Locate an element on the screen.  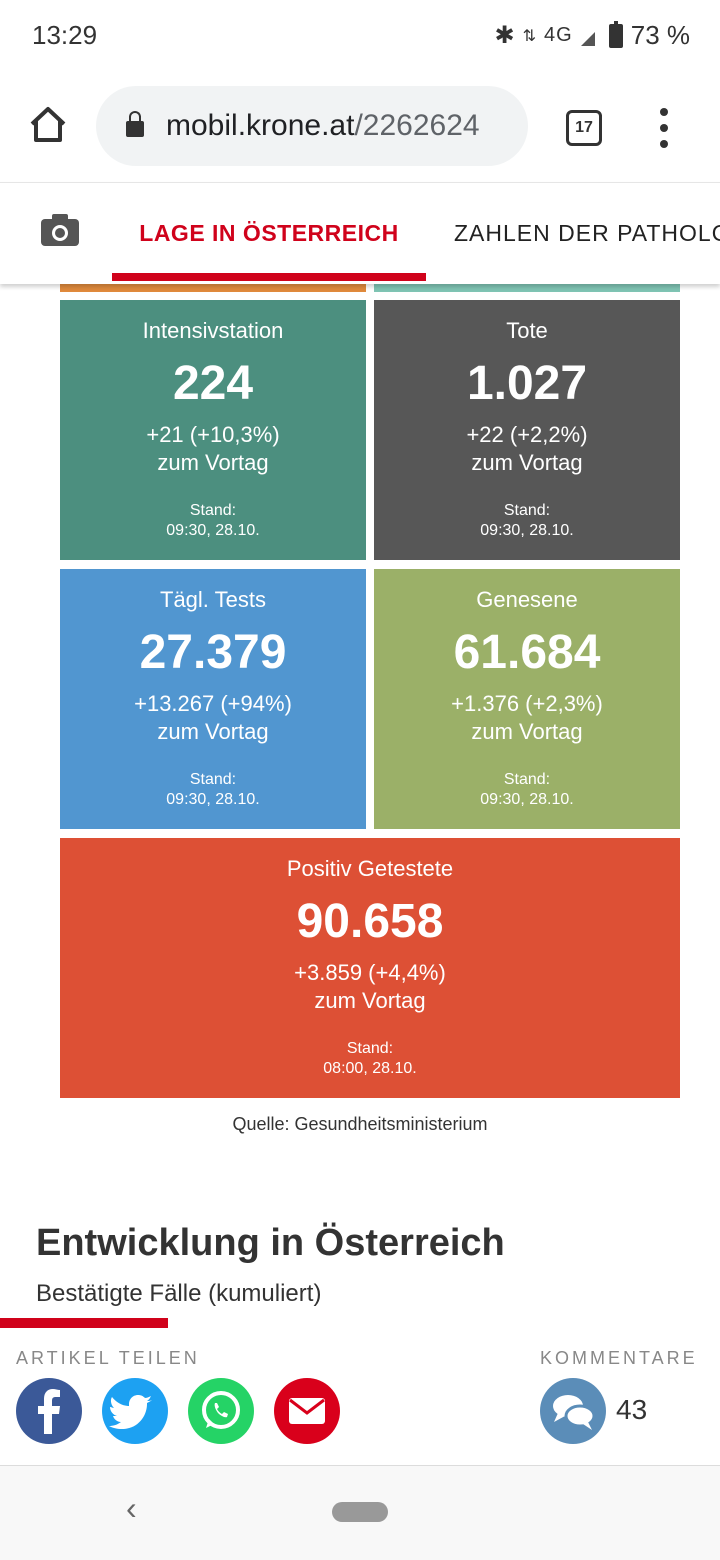
browser-toolbar: mobil.krone.at /2262624 17 is located at coordinates (360, 127).